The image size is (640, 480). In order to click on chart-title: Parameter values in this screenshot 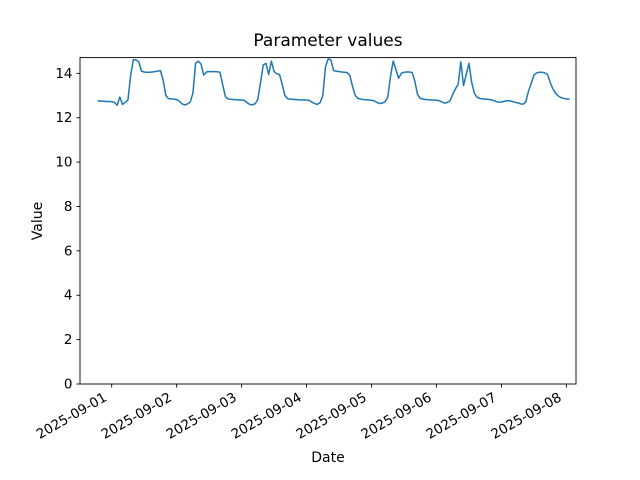, I will do `click(328, 41)`.